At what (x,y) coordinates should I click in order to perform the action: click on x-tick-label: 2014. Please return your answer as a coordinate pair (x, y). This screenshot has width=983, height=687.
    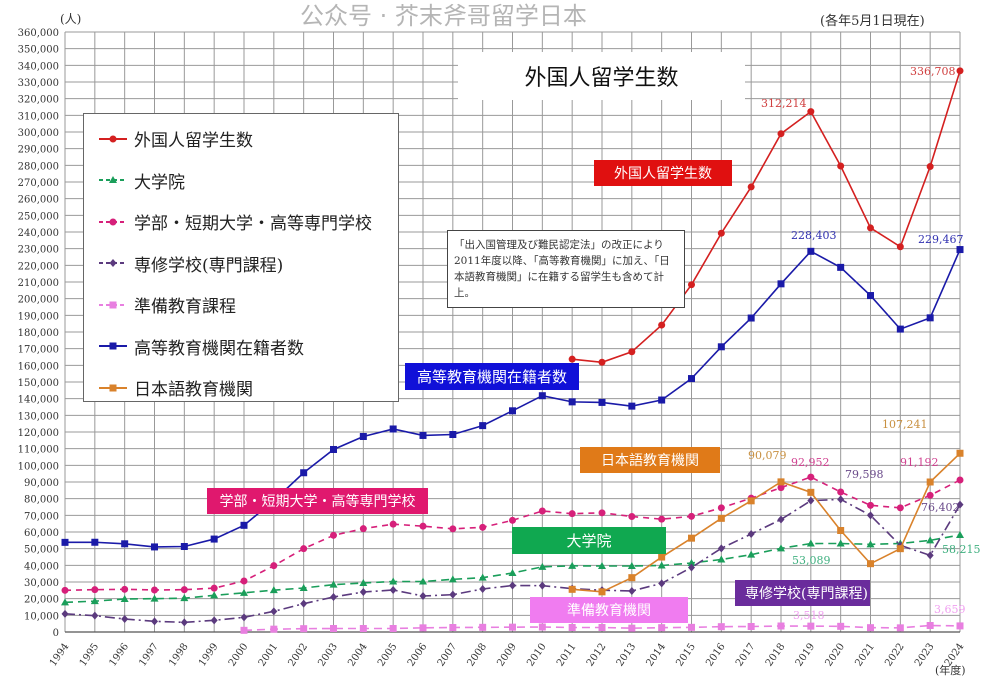
    Looking at the image, I should click on (657, 654).